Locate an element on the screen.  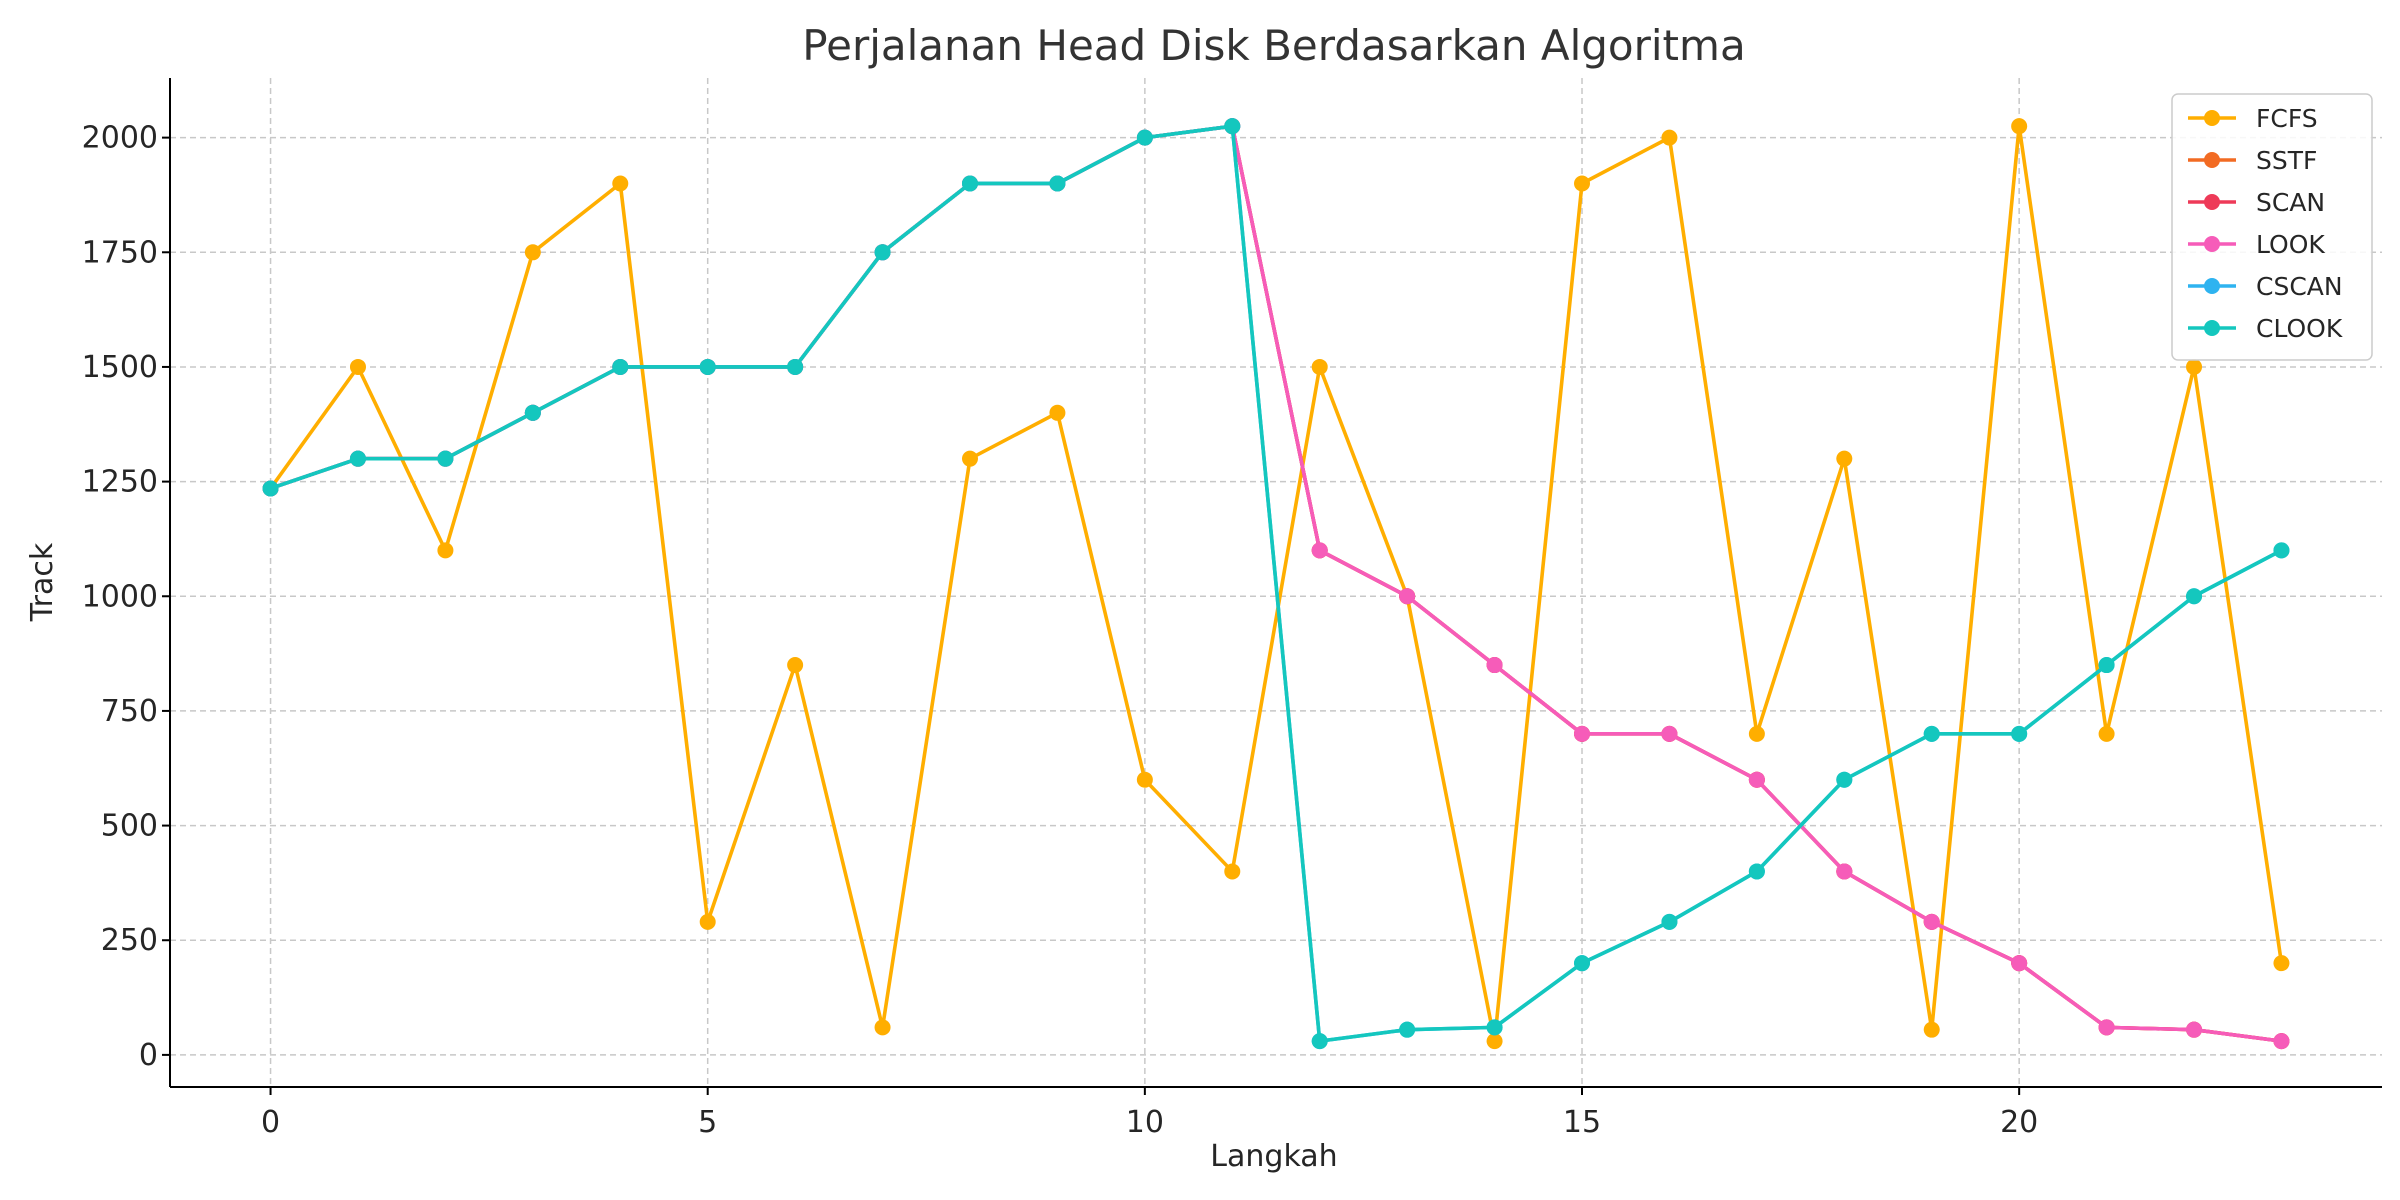
x-tick-label: 5 is located at coordinates (707, 1122).